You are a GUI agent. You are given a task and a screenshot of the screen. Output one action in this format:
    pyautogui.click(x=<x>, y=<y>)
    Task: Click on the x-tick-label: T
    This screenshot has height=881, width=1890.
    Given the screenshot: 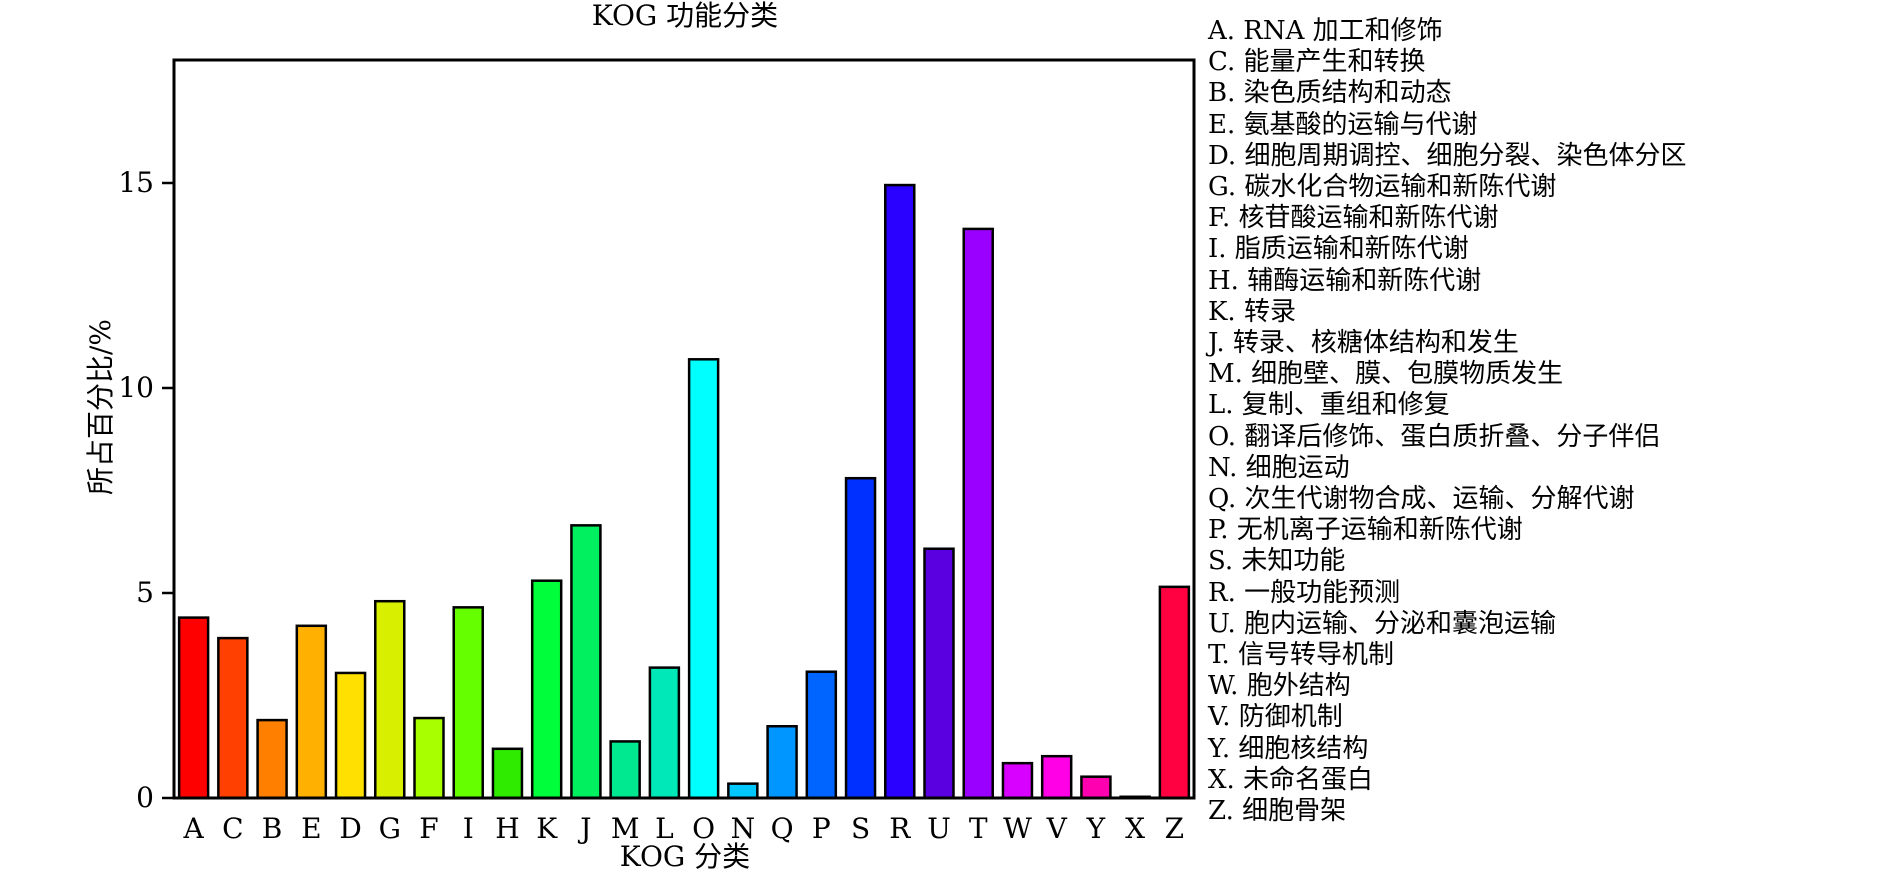 What is the action you would take?
    pyautogui.click(x=978, y=828)
    